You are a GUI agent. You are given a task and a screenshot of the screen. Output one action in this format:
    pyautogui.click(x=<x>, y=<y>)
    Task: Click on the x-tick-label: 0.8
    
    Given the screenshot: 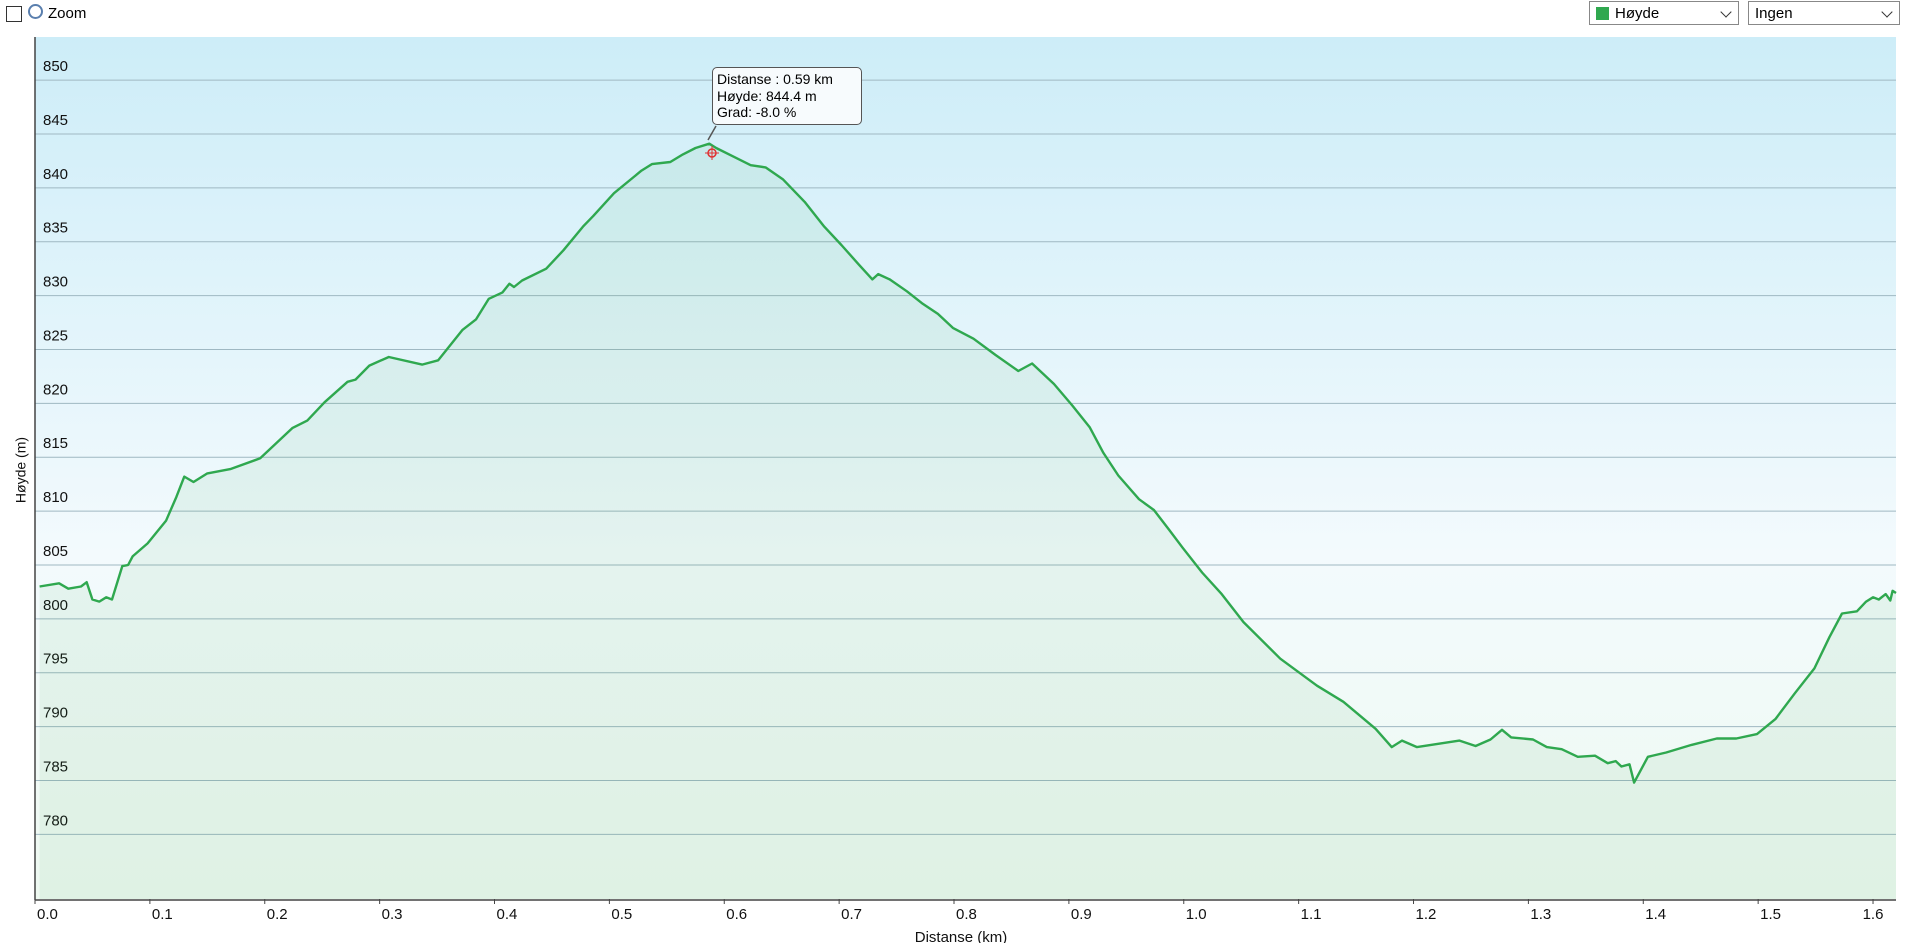 What is the action you would take?
    pyautogui.click(x=966, y=914)
    